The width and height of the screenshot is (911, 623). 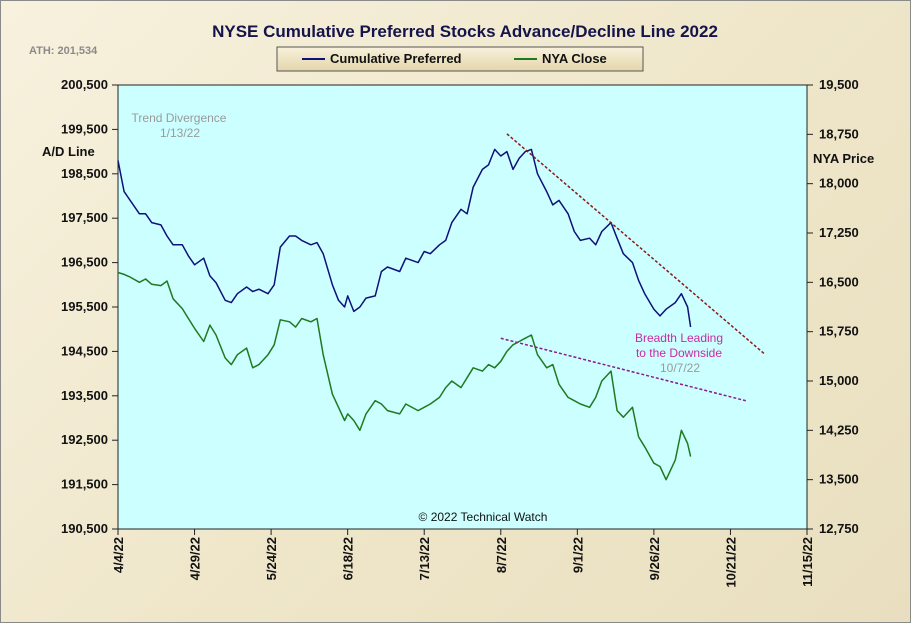 I want to click on left-tick-label: 192,500, so click(x=84, y=439).